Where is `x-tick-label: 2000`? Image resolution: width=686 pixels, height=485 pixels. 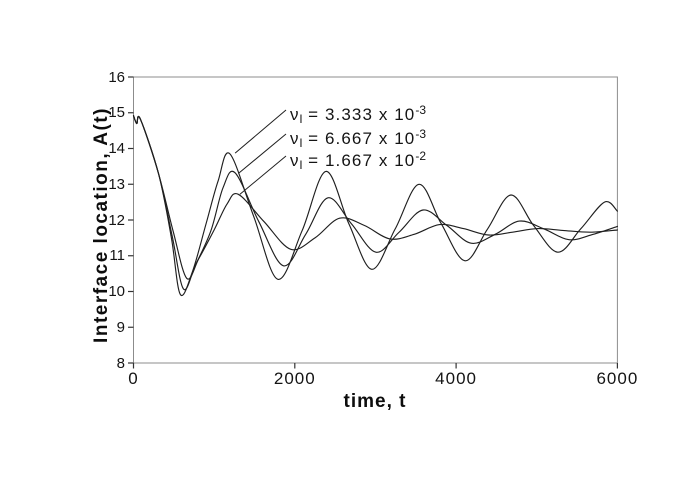
x-tick-label: 2000 is located at coordinates (294, 378).